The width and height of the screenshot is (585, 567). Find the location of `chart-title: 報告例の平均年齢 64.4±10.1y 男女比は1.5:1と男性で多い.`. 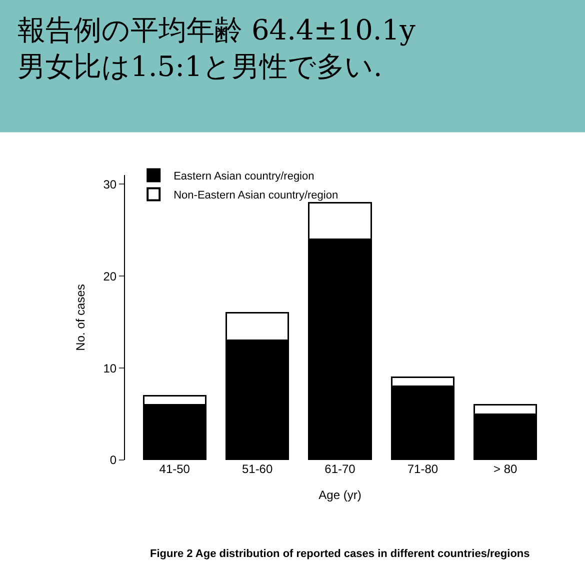

chart-title: 報告例の平均年齢 64.4±10.1y 男女比は1.5:1と男性で多い. is located at coordinates (217, 49).